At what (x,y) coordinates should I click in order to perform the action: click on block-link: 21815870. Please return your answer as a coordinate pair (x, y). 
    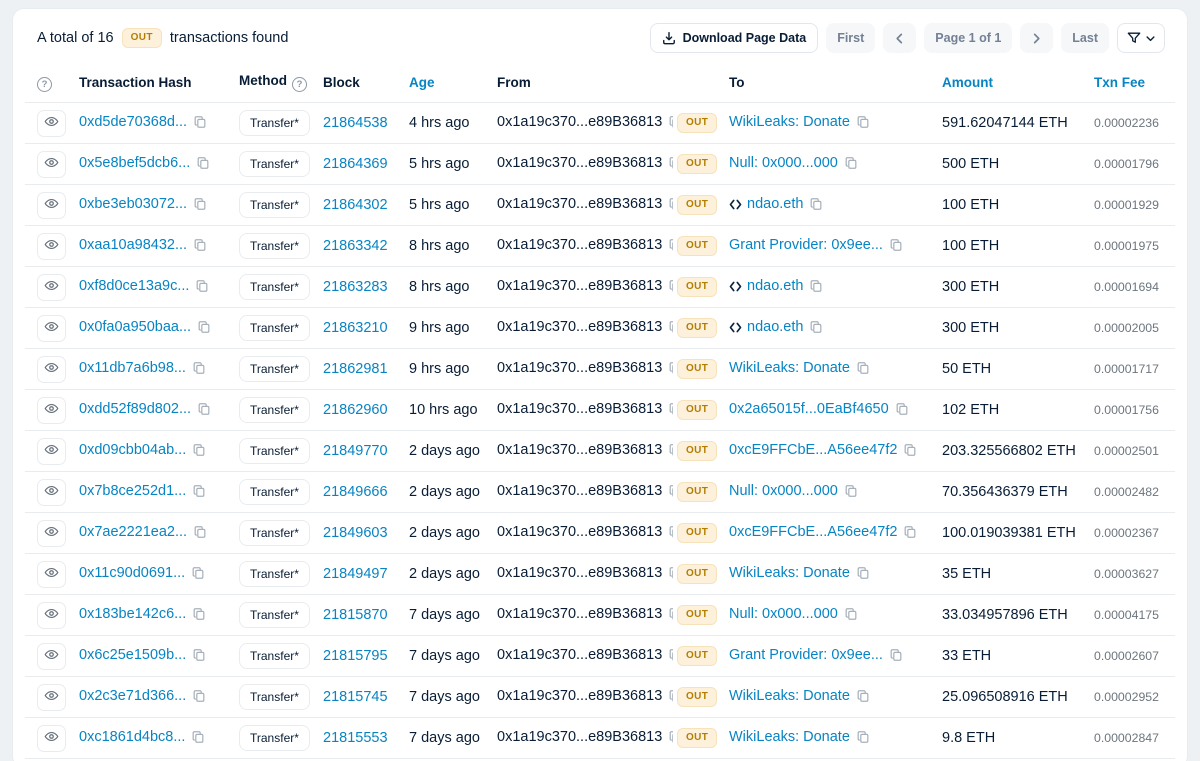
    Looking at the image, I should click on (355, 615).